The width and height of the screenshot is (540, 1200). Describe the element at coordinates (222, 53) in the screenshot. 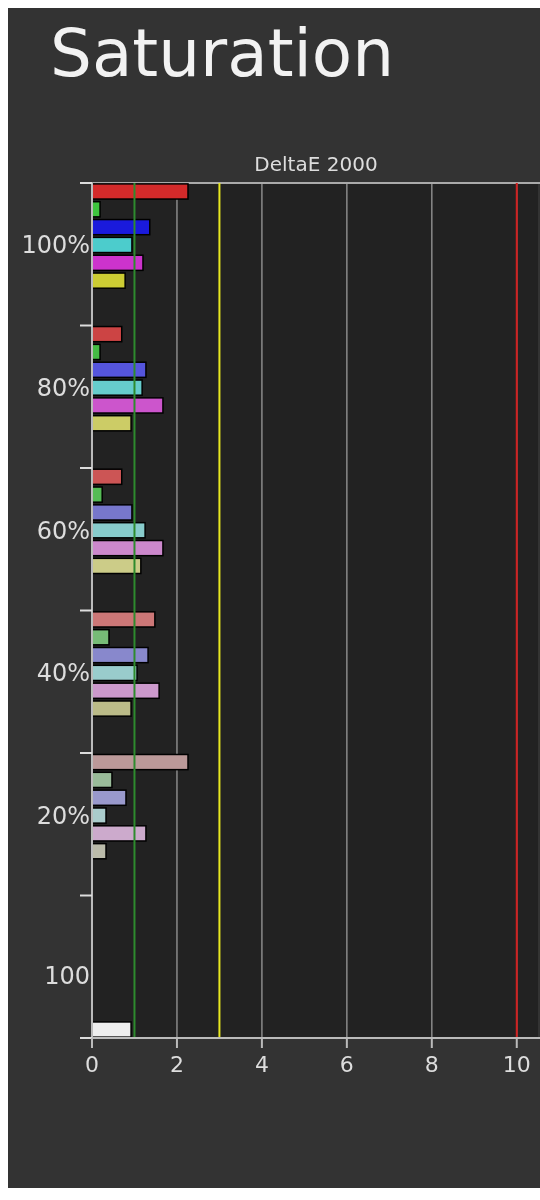

I see `chart-title: Saturation` at that location.